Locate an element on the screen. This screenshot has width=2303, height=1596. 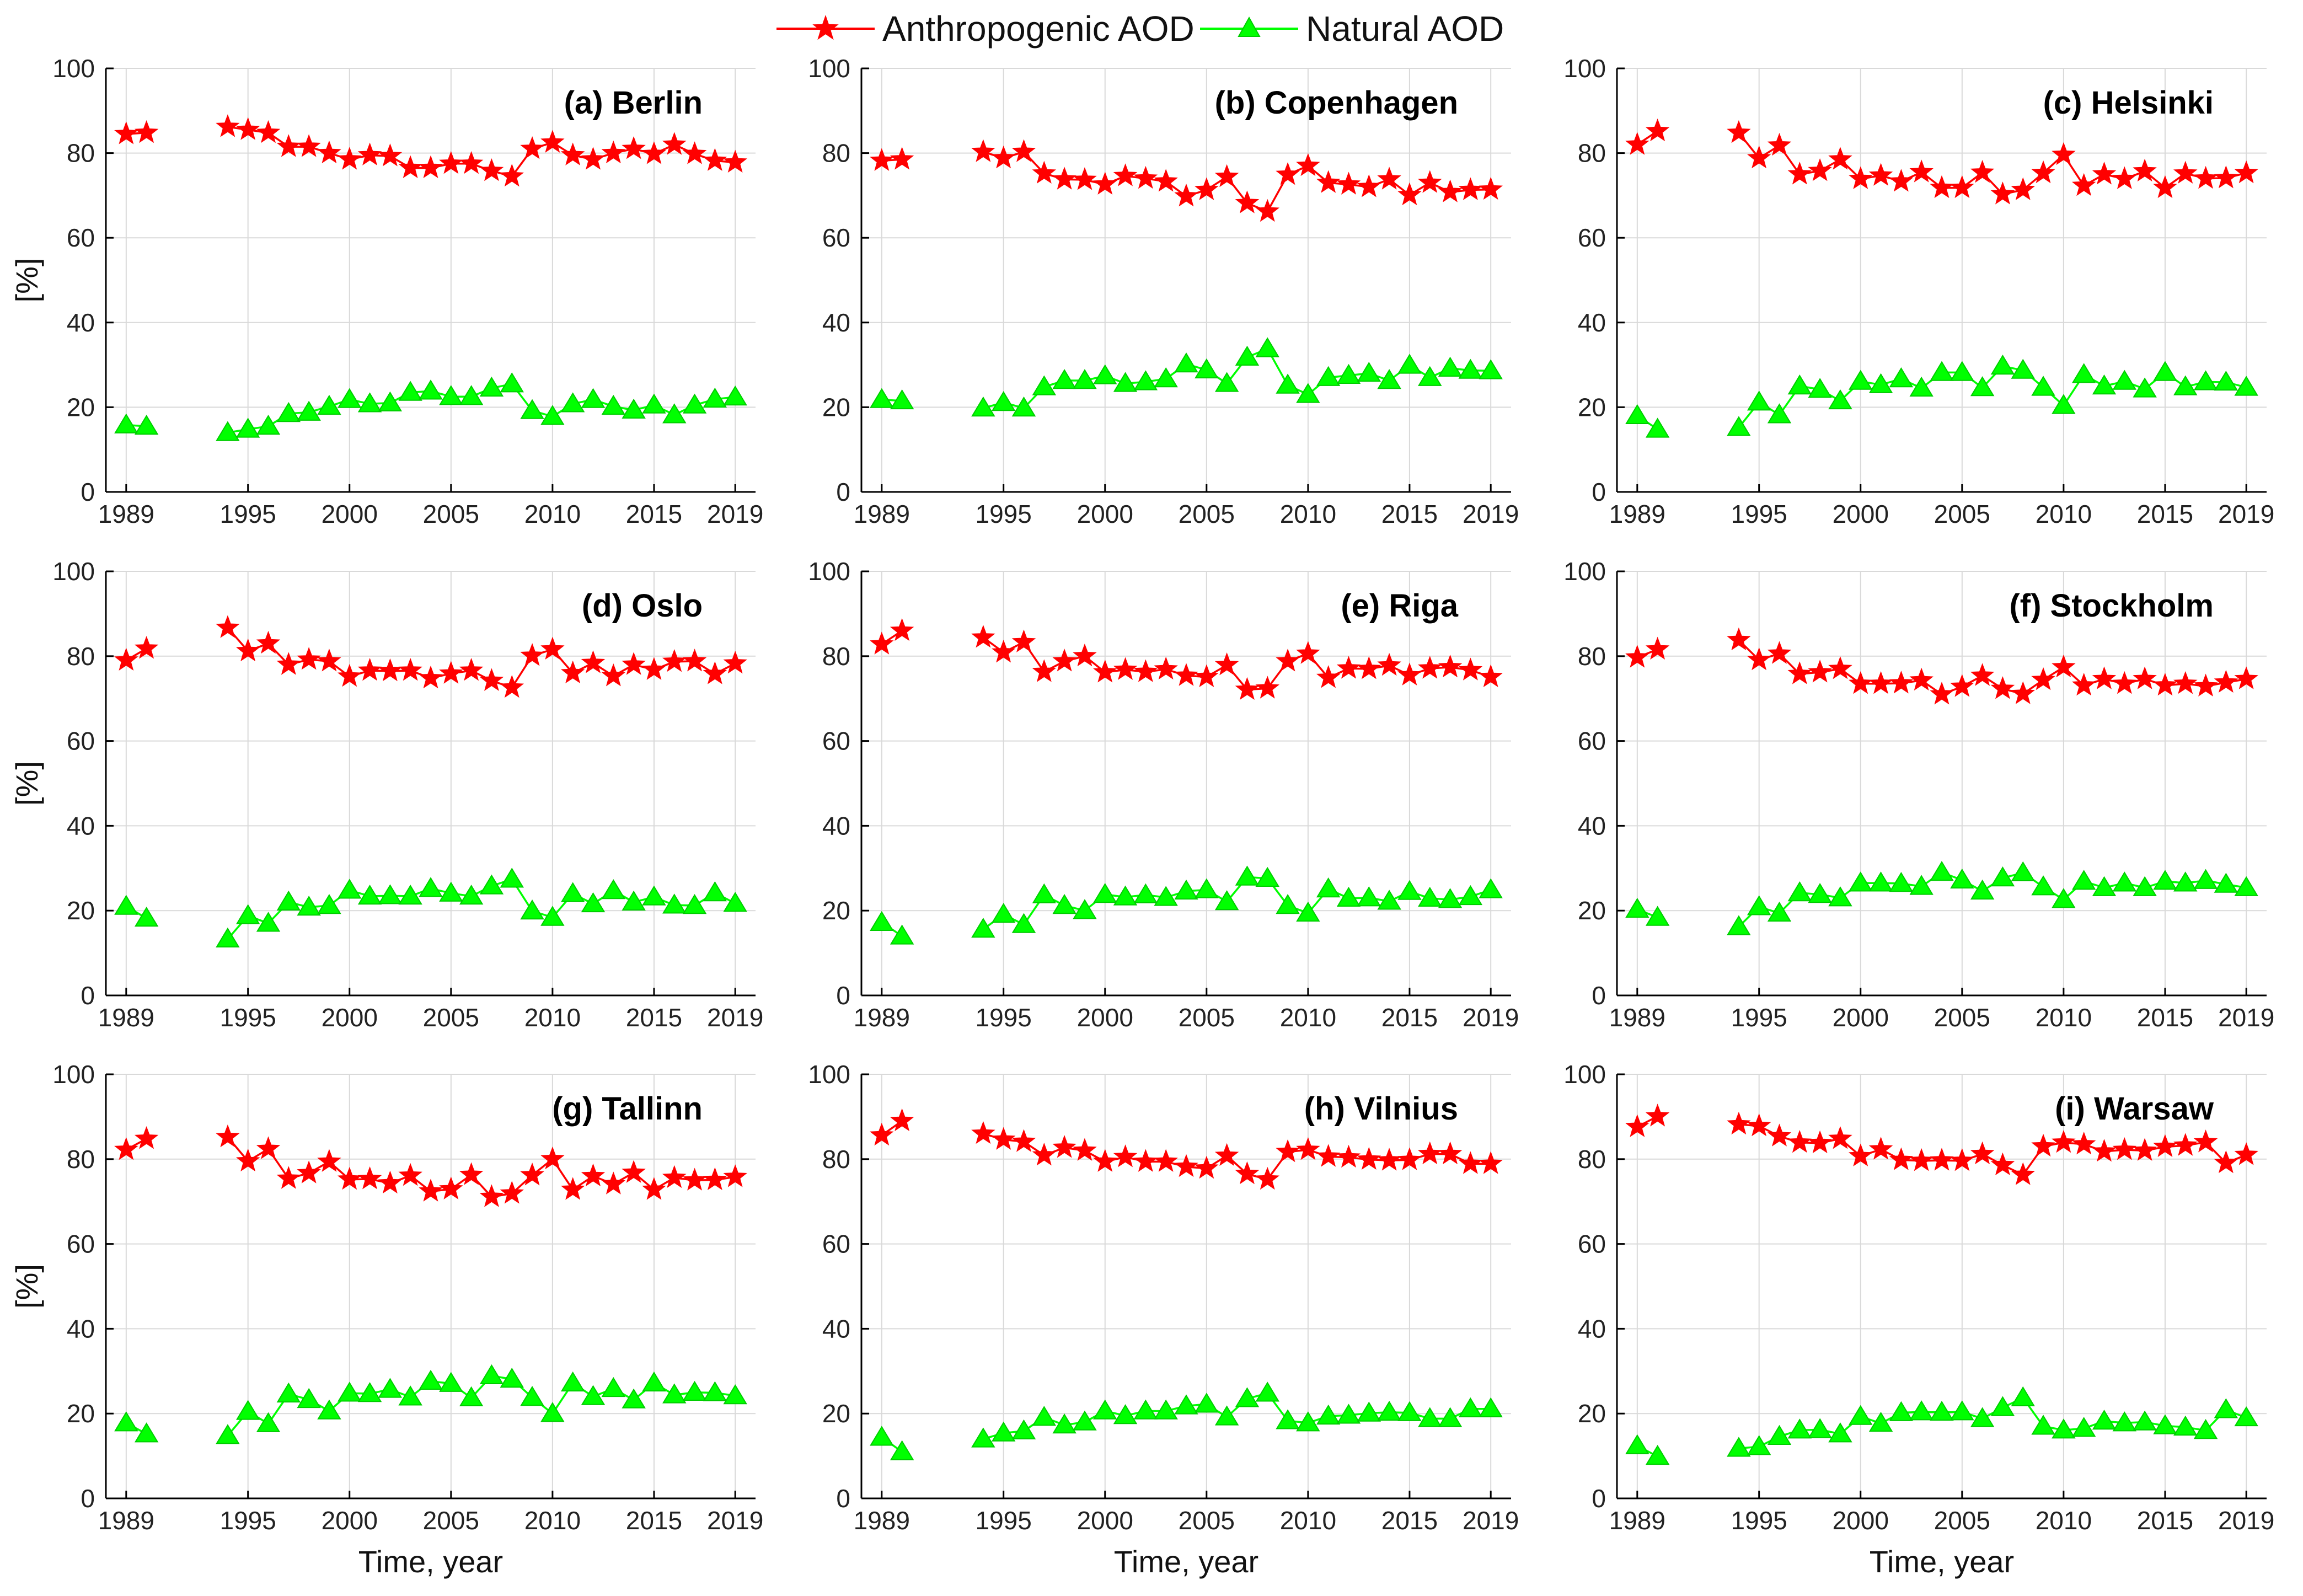
y-axis-label: [%] is located at coordinates (26, 783).